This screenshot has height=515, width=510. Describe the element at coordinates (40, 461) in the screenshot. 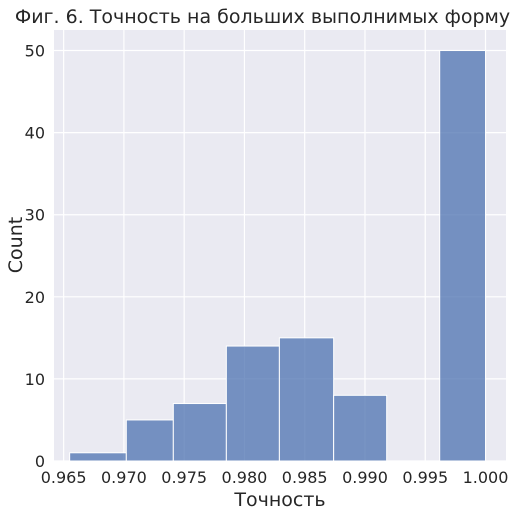

I see `y-tick-label: 0` at that location.